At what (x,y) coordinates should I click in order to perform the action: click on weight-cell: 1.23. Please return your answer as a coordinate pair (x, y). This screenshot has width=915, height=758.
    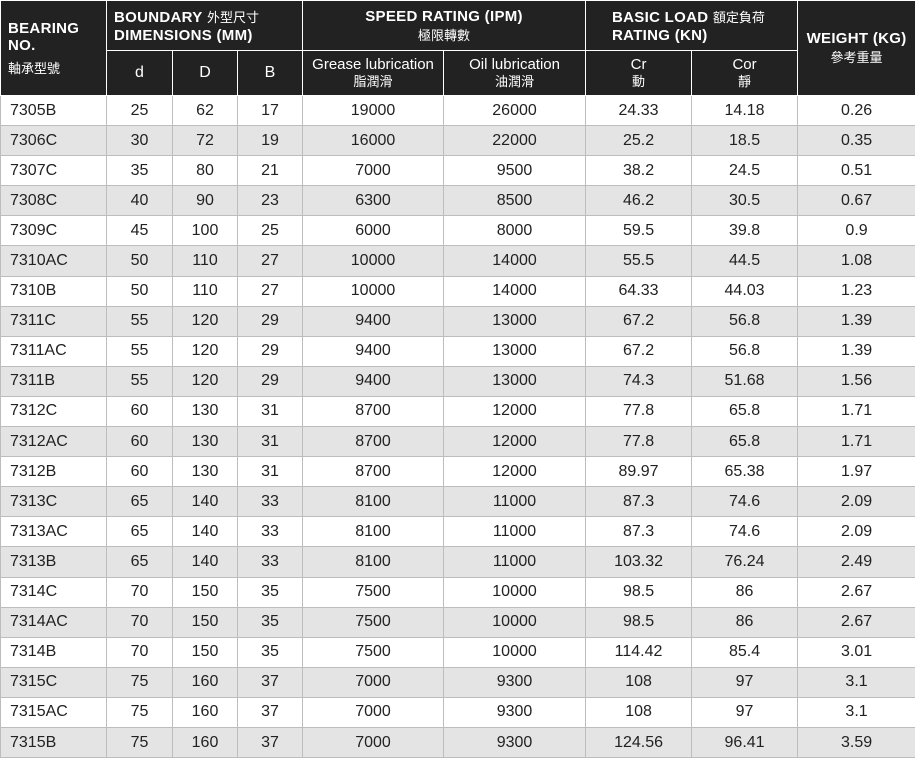
    Looking at the image, I should click on (856, 291).